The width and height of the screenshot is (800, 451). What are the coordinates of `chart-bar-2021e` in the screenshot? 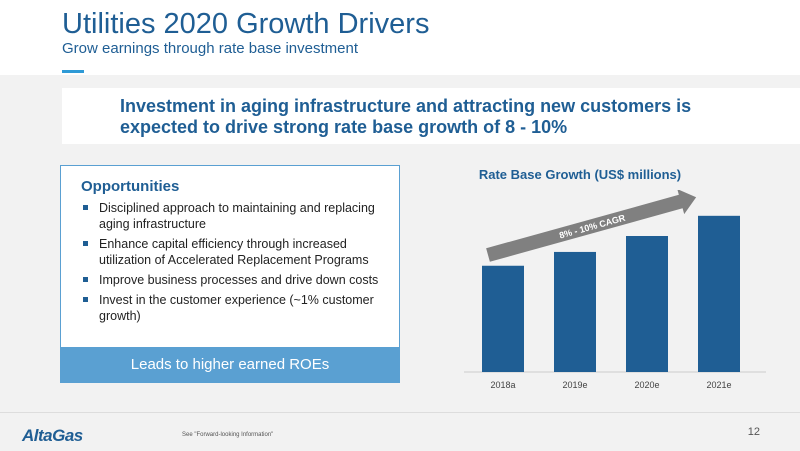 It's located at (719, 293).